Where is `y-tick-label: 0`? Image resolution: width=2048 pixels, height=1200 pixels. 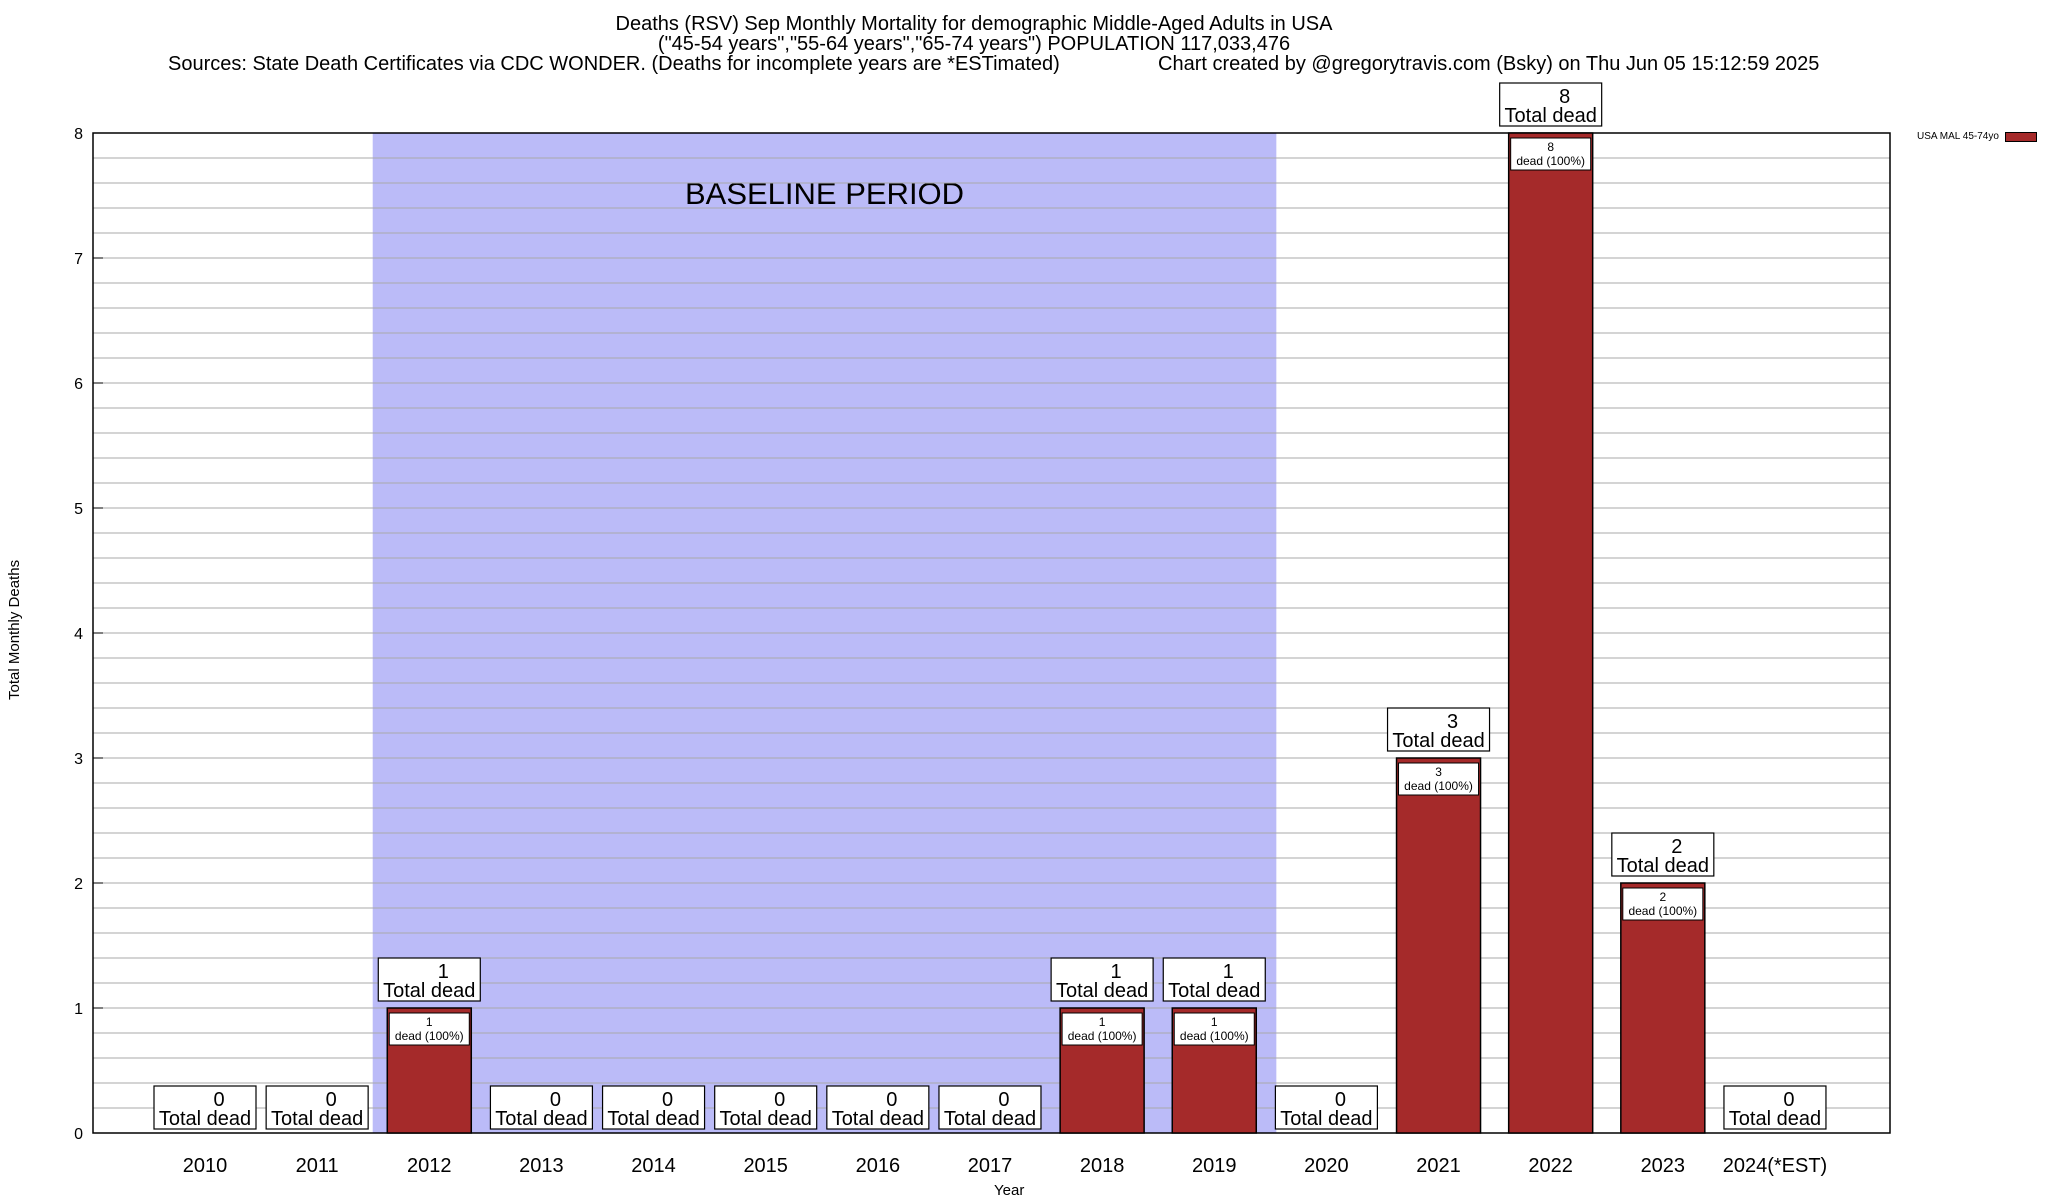 y-tick-label: 0 is located at coordinates (78, 1134).